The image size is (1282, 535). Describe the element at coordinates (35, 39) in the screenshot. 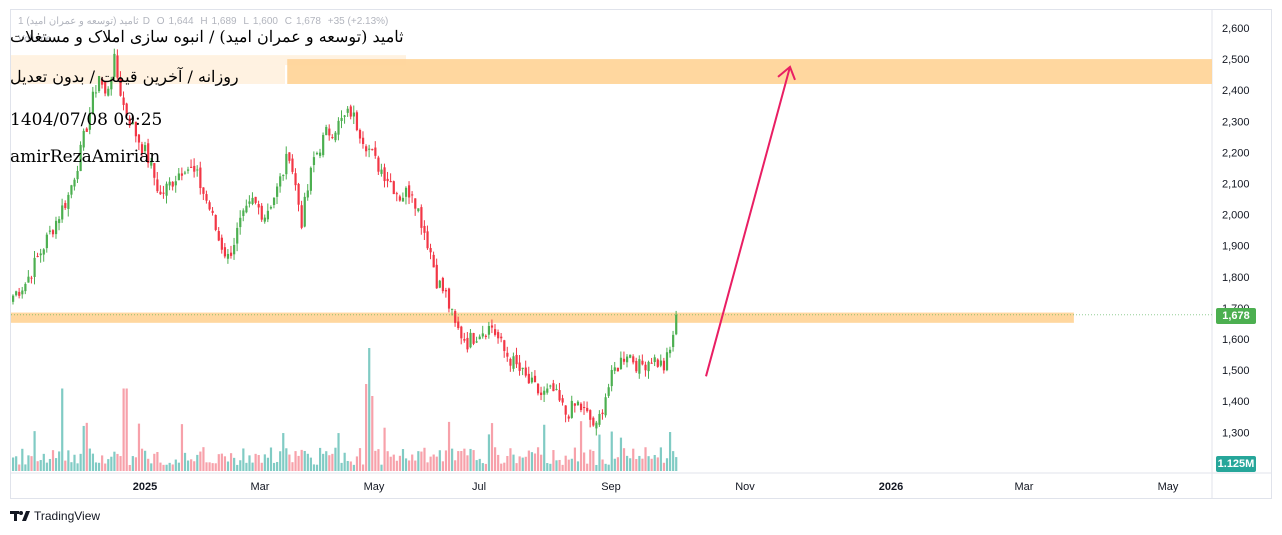

I see `volume-legend-label: Volume` at that location.